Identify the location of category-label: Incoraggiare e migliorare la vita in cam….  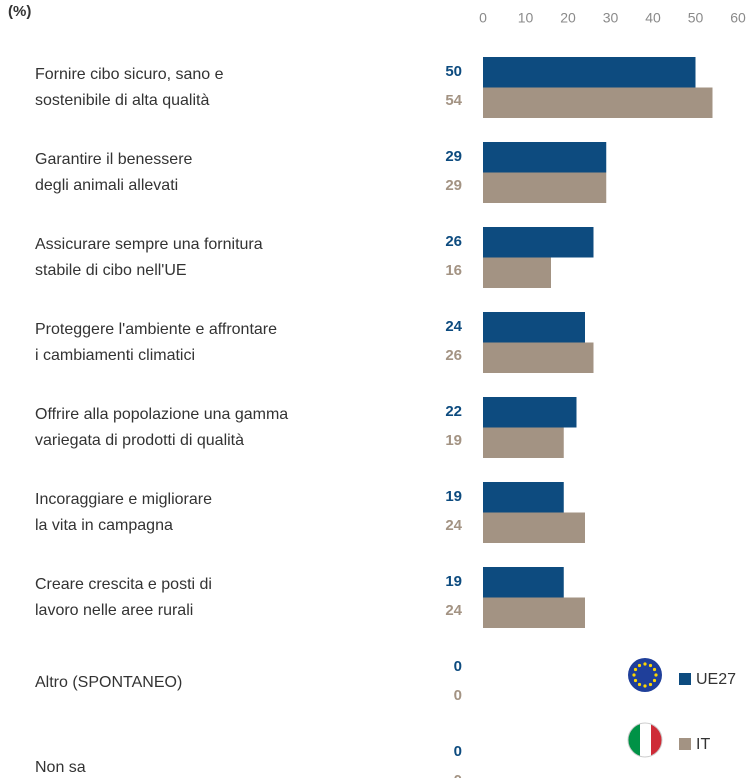
(123, 512).